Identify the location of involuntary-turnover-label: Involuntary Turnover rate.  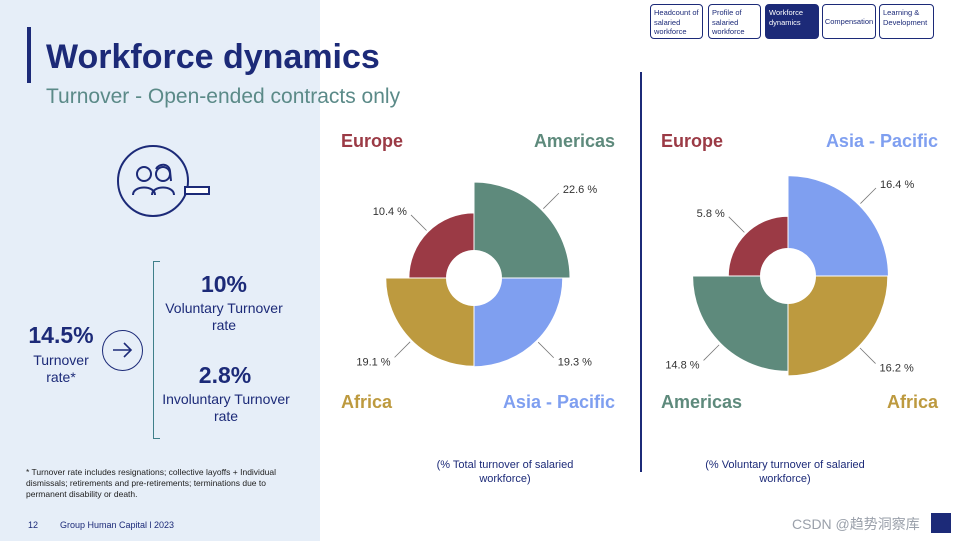
(226, 407).